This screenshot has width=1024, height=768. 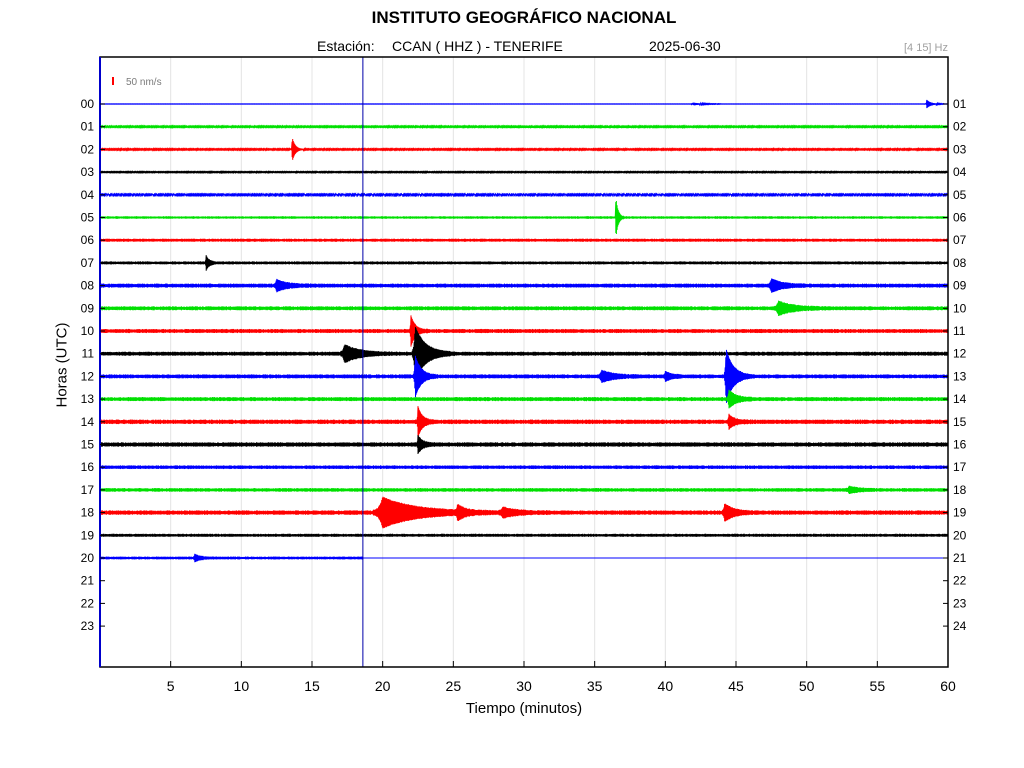 What do you see at coordinates (960, 286) in the screenshot?
I see `right-hour-label-09: 09` at bounding box center [960, 286].